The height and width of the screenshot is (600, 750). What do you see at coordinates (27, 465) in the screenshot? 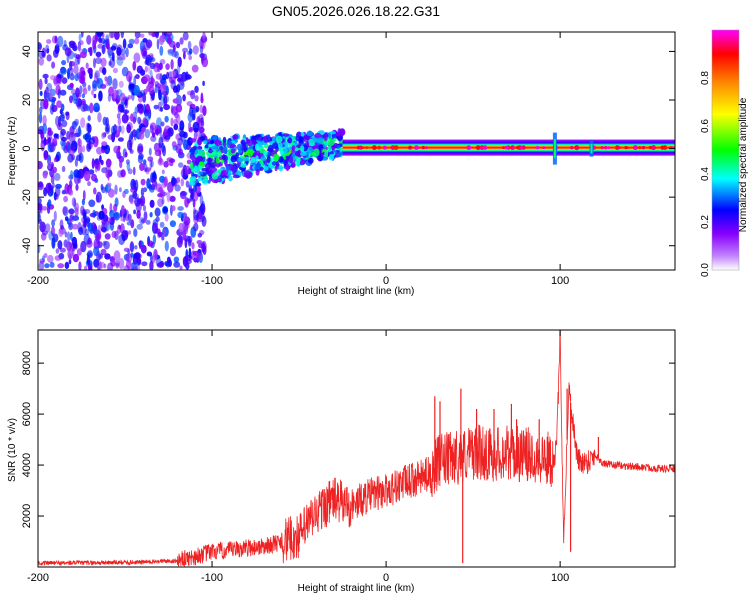
I see `y-tick-label: 4000` at bounding box center [27, 465].